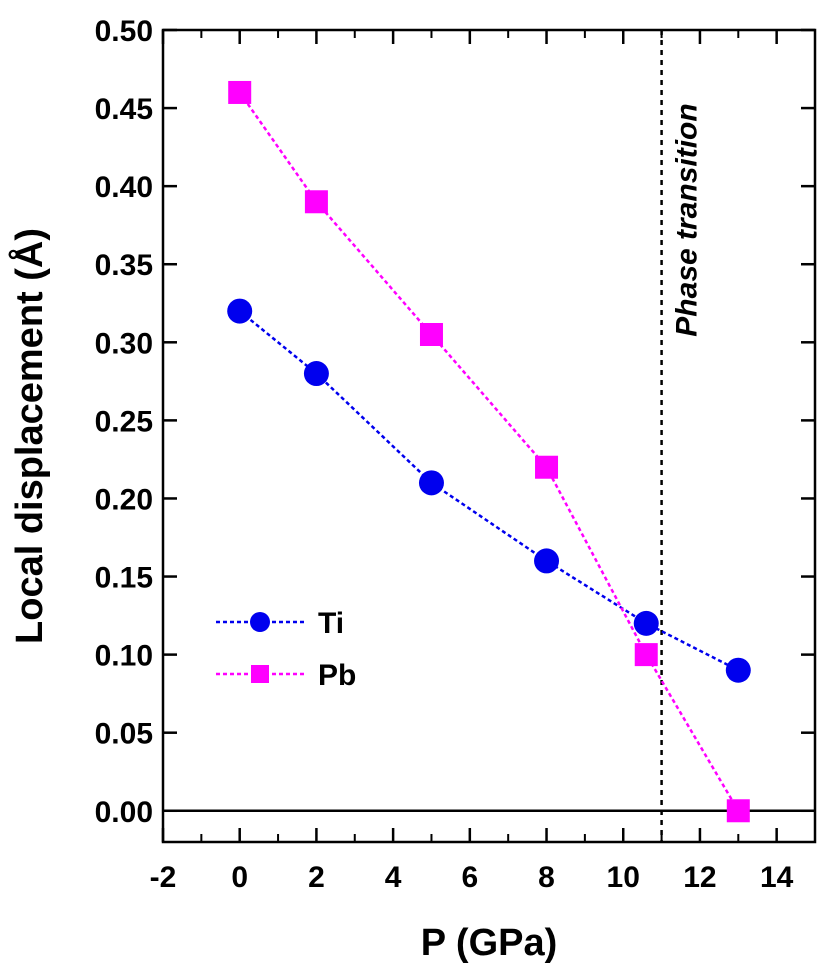 Image resolution: width=817 pixels, height=977 pixels. I want to click on y-tick-label: 0.15, so click(124, 578).